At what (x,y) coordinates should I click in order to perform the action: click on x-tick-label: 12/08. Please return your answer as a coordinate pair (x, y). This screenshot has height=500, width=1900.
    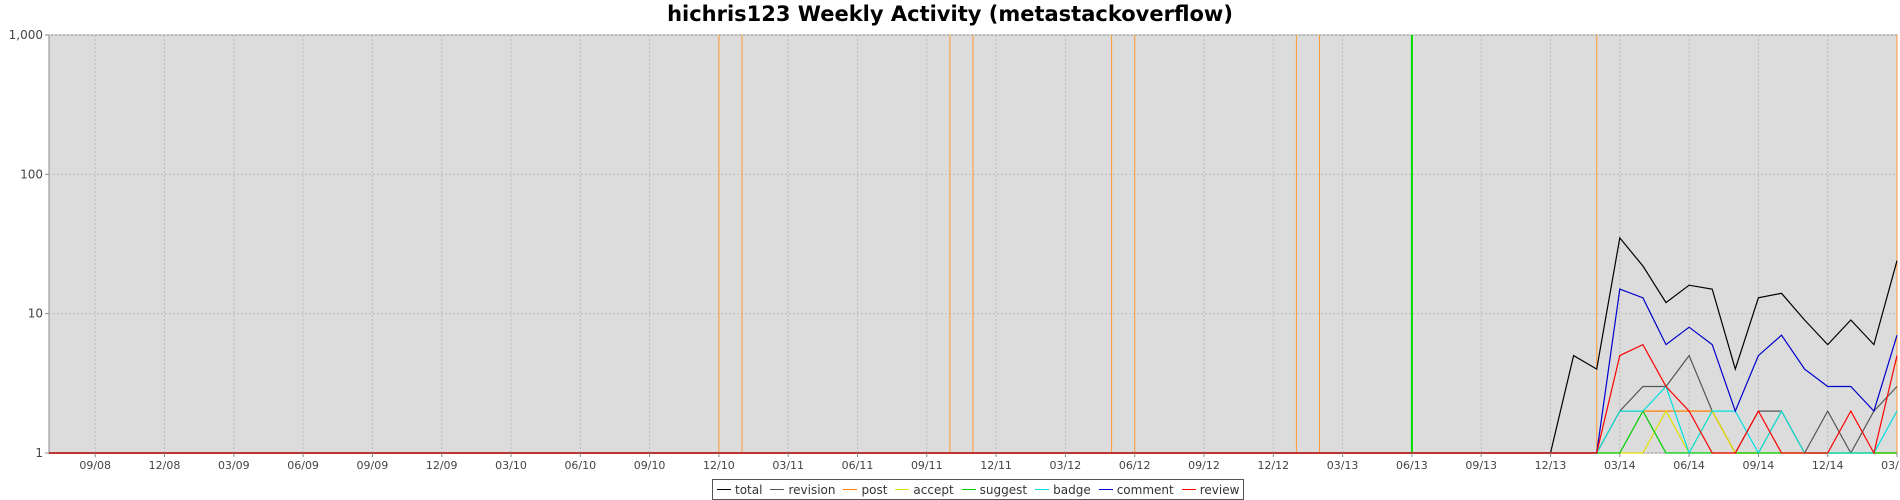
    Looking at the image, I should click on (165, 465).